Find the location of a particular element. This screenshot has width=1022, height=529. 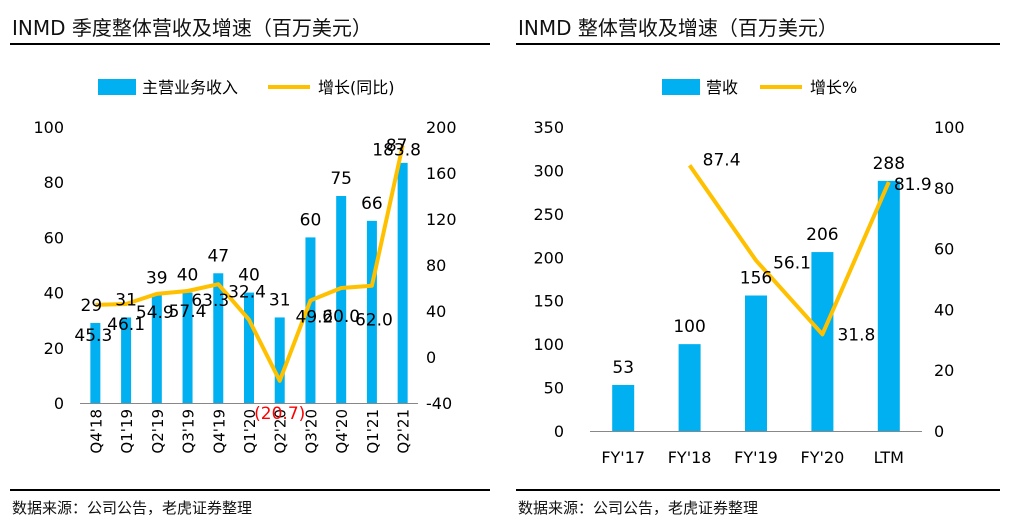

right-axis-tick-label: -40 is located at coordinates (439, 403).